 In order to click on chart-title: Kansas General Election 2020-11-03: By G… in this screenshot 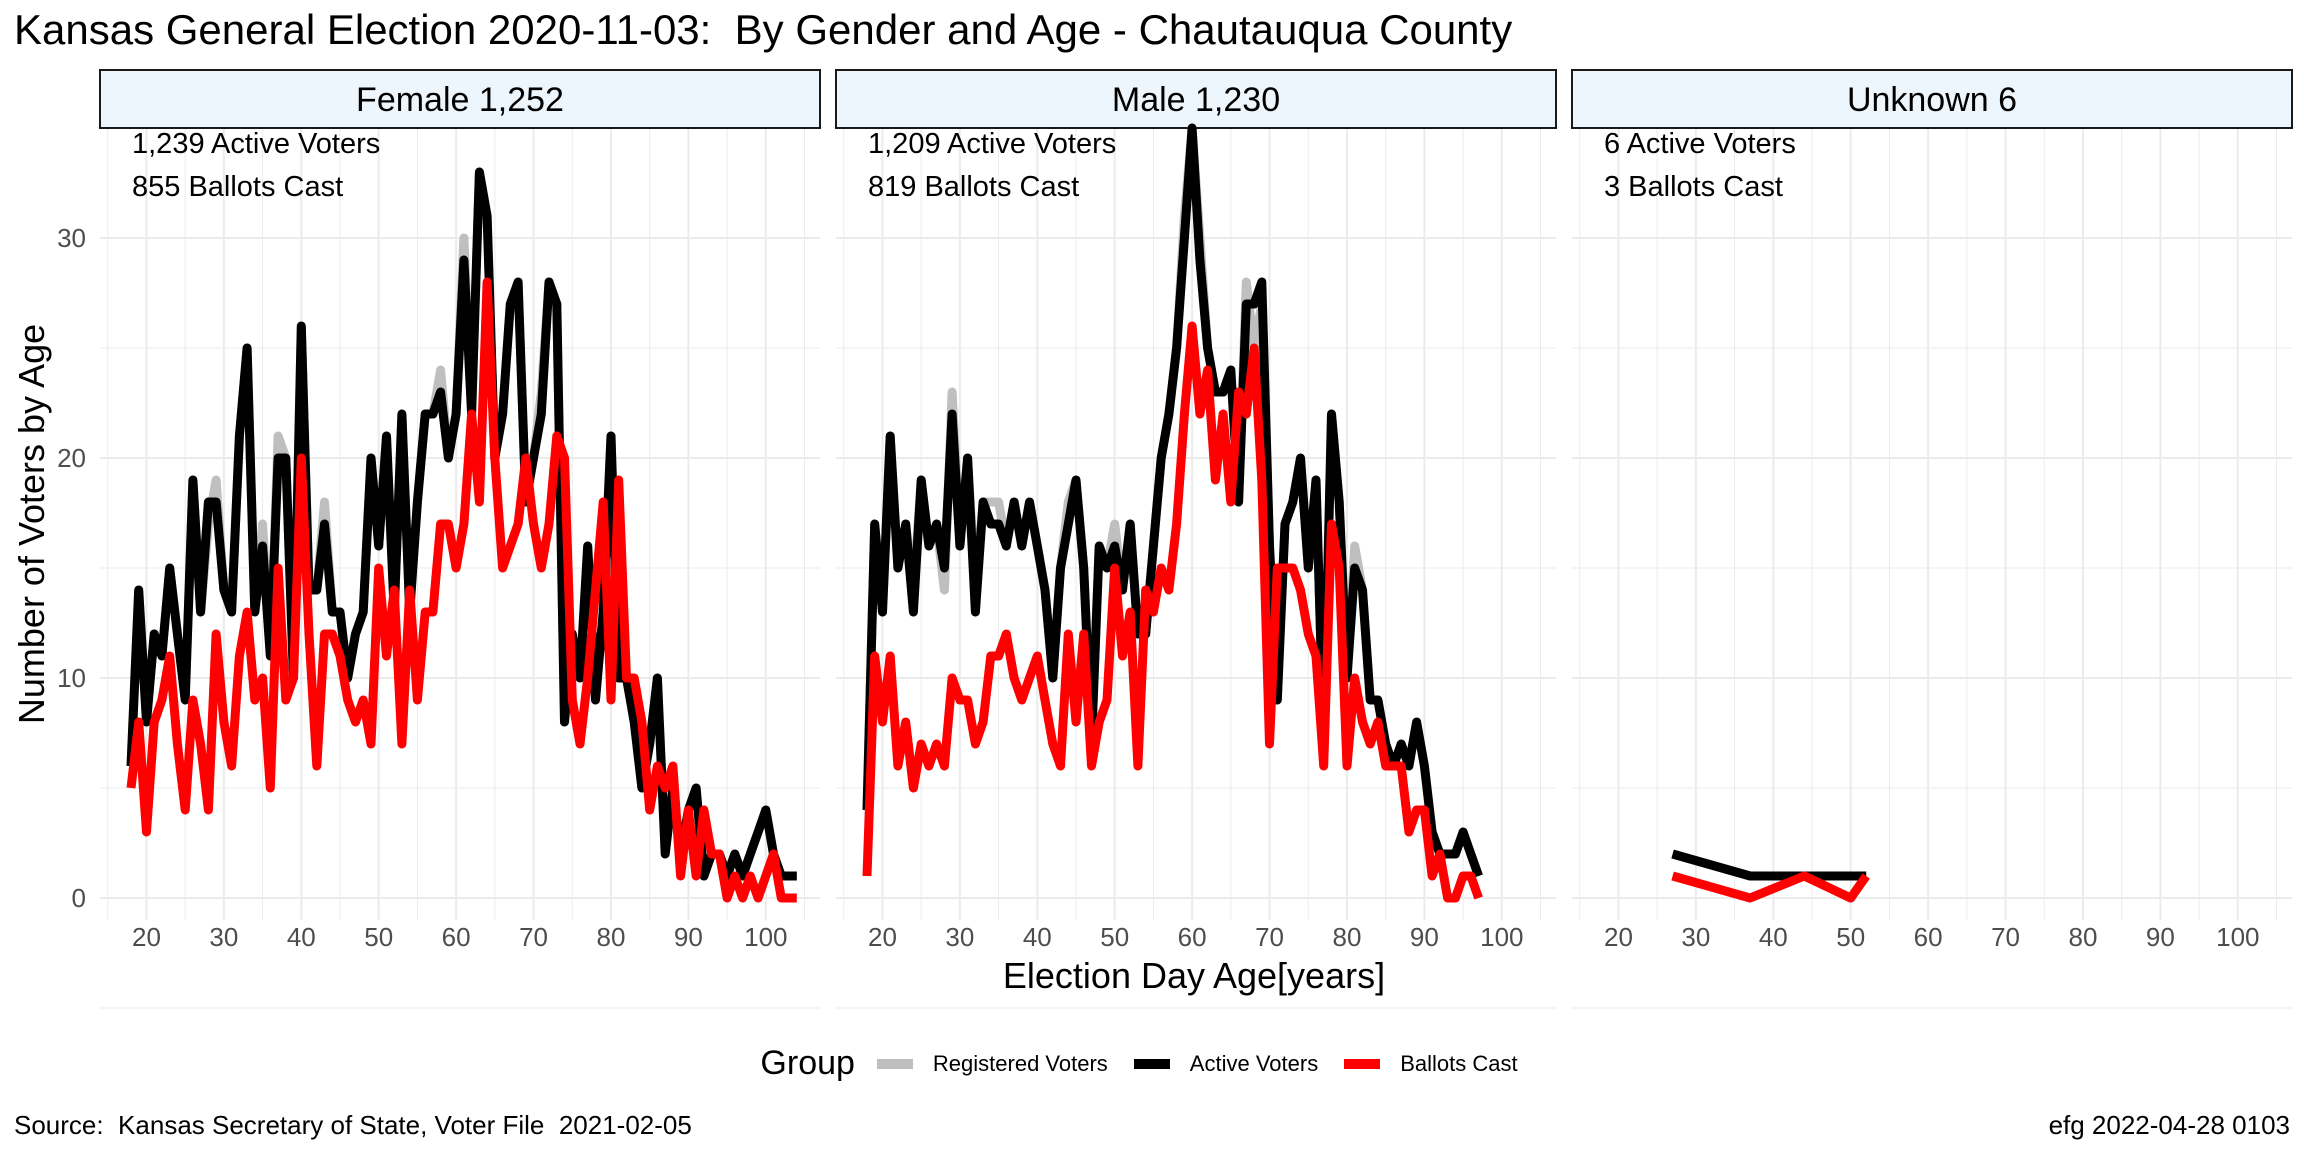, I will do `click(763, 29)`.